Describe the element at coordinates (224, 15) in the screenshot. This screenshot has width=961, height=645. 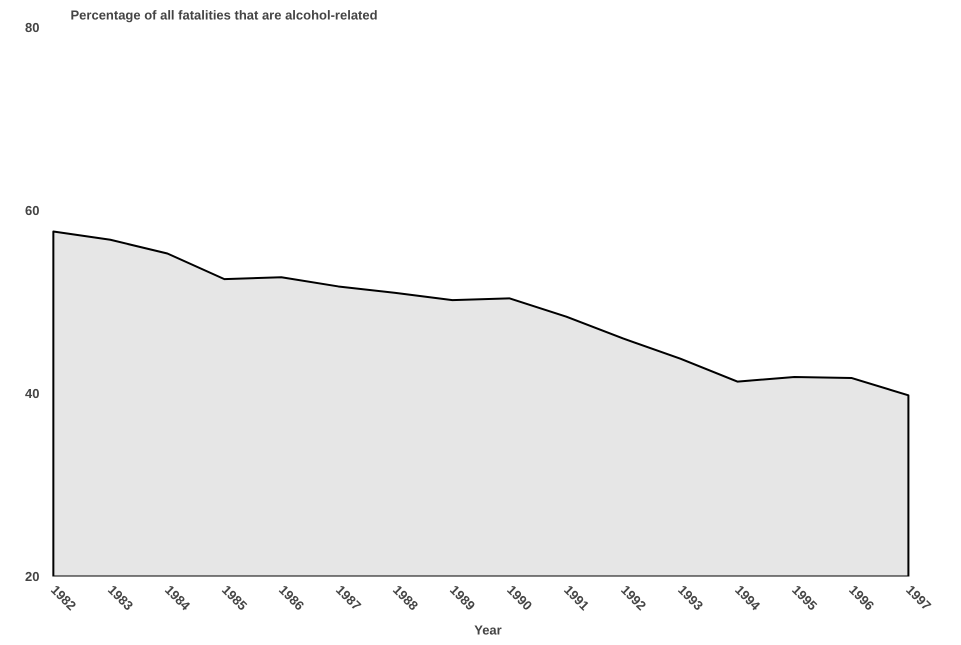
I see `chart-title: Percentage of all fatalities that are alcohol-related` at that location.